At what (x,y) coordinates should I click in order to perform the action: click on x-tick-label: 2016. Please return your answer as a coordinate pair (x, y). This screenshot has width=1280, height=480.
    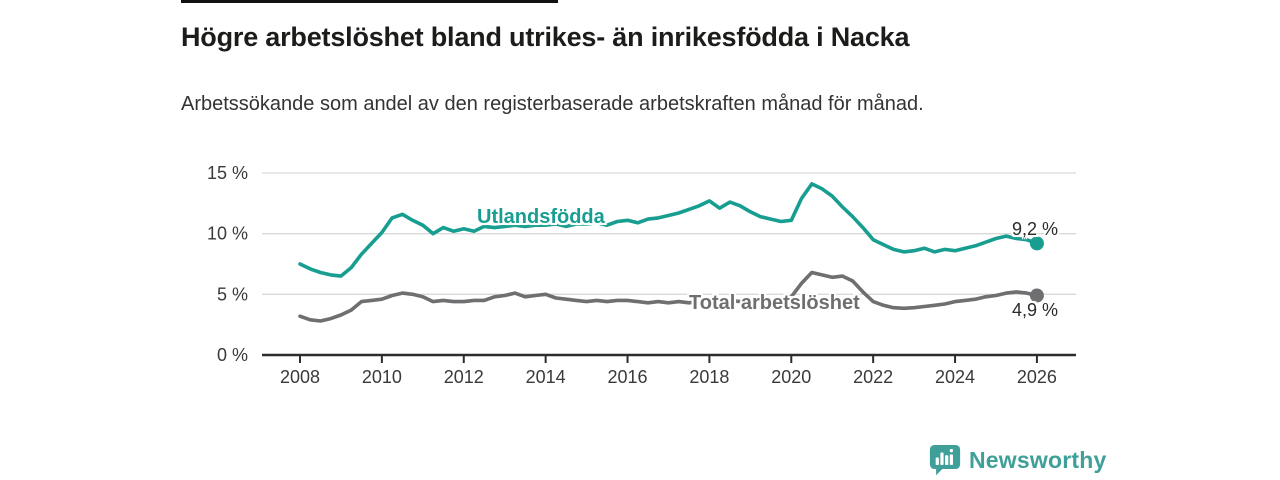
    Looking at the image, I should click on (627, 377).